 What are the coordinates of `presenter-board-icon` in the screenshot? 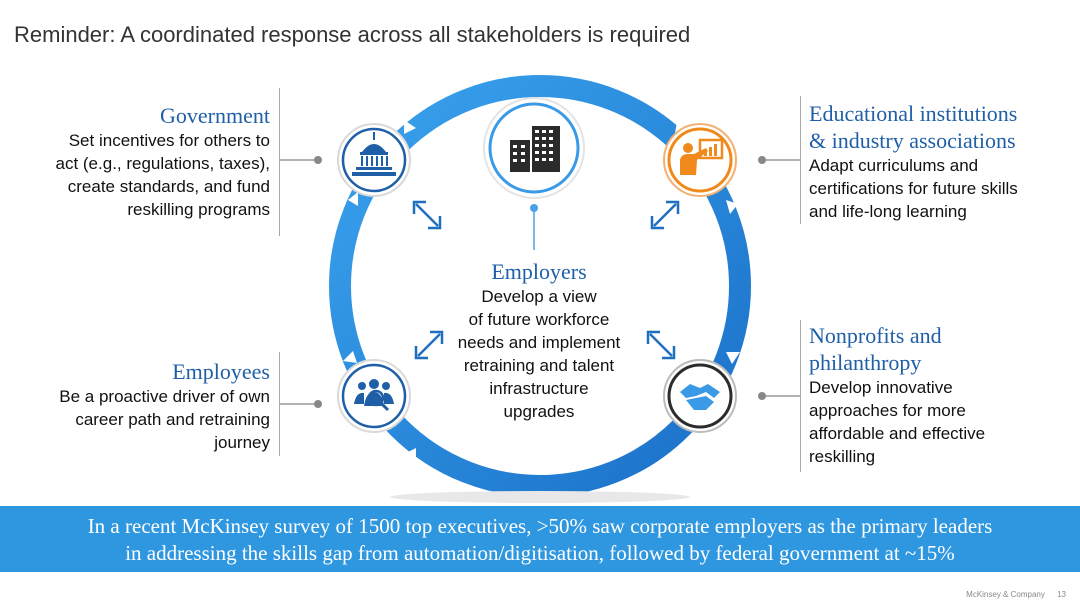 It's located at (700, 160).